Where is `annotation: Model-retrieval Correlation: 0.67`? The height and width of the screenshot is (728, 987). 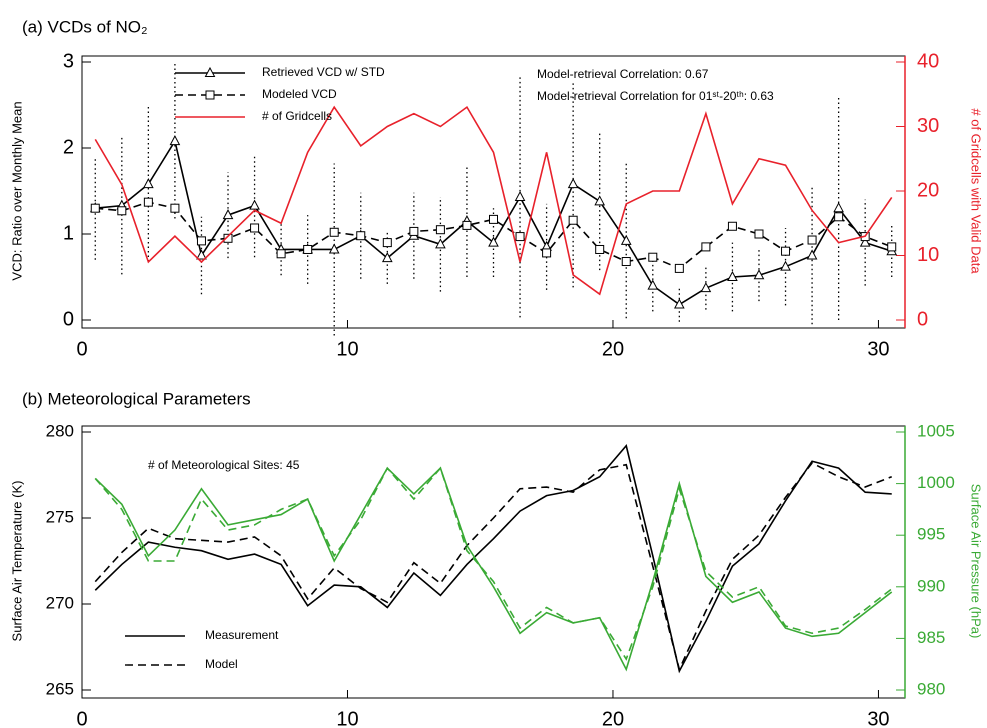 annotation: Model-retrieval Correlation: 0.67 is located at coordinates (623, 74).